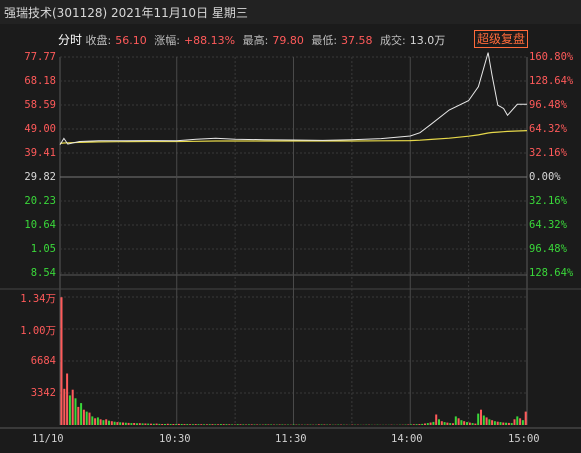 The height and width of the screenshot is (453, 581). Describe the element at coordinates (40, 105) in the screenshot. I see `price-tick-label: 58.59` at that location.